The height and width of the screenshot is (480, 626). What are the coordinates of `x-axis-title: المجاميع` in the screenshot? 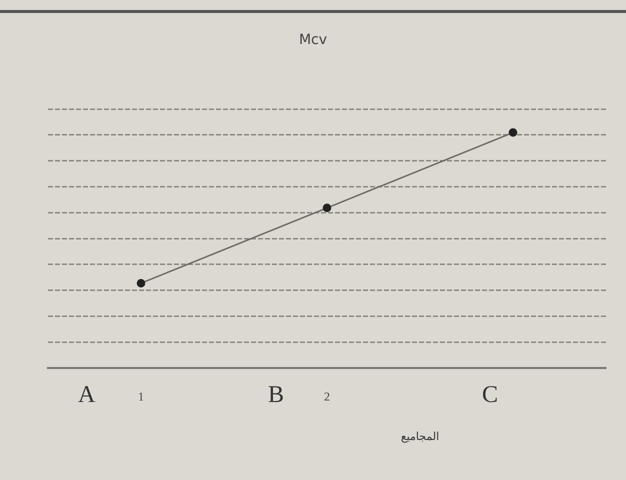 It's located at (420, 436).